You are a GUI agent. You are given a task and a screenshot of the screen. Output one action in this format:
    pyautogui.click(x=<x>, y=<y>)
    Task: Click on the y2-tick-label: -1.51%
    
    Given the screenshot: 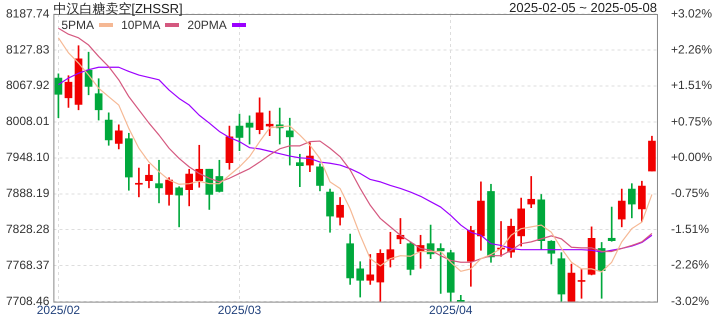 What is the action you would take?
    pyautogui.click(x=690, y=229)
    